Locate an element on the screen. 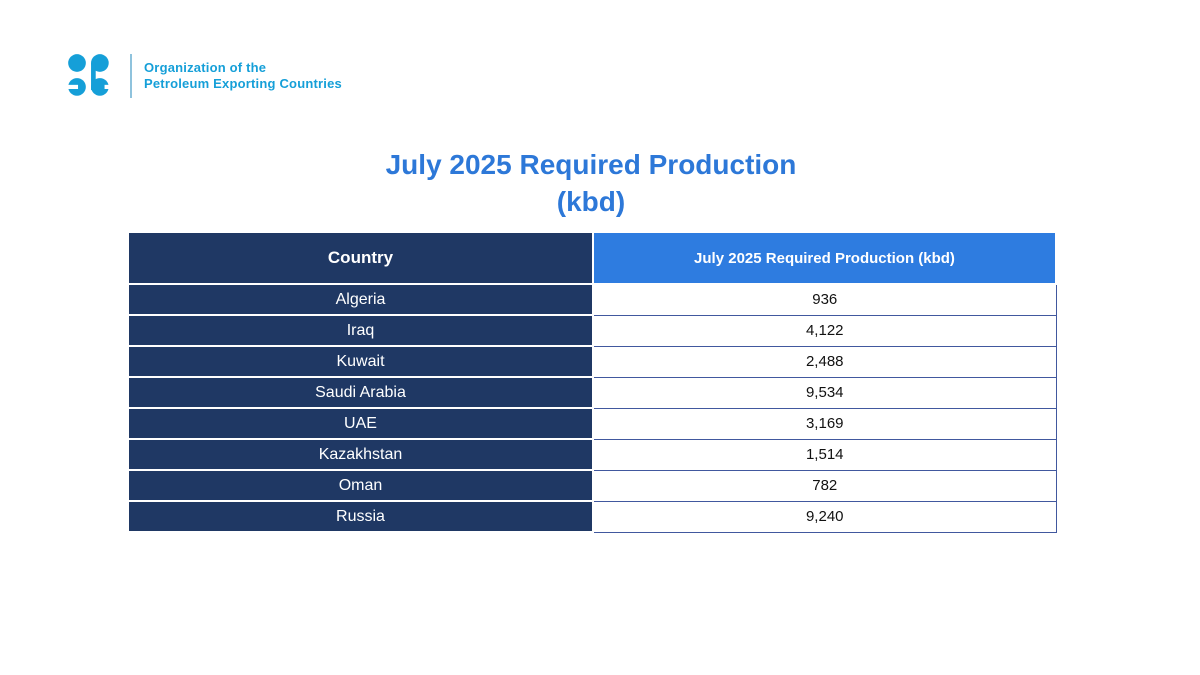 The image size is (1200, 675). country-cell: Algeria is located at coordinates (360, 299).